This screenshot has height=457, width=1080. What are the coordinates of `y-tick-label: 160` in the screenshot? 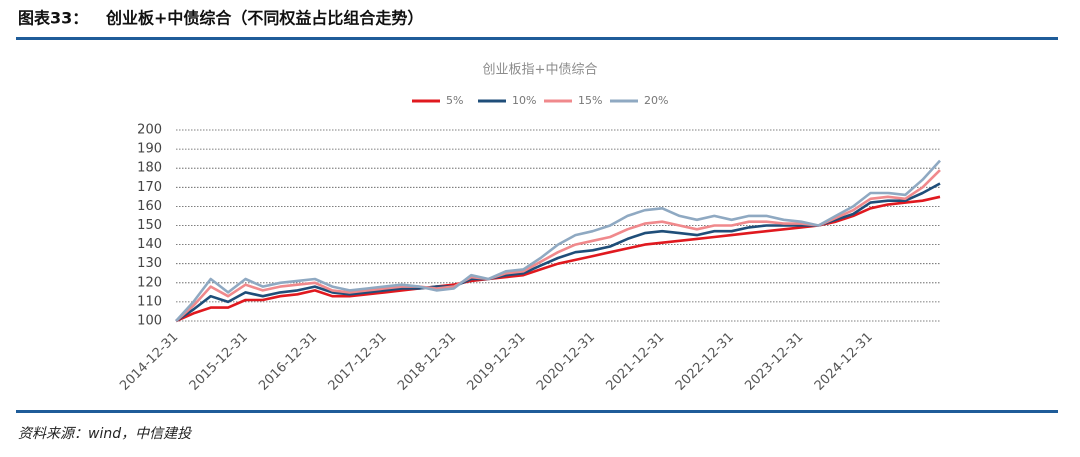 It's located at (149, 206).